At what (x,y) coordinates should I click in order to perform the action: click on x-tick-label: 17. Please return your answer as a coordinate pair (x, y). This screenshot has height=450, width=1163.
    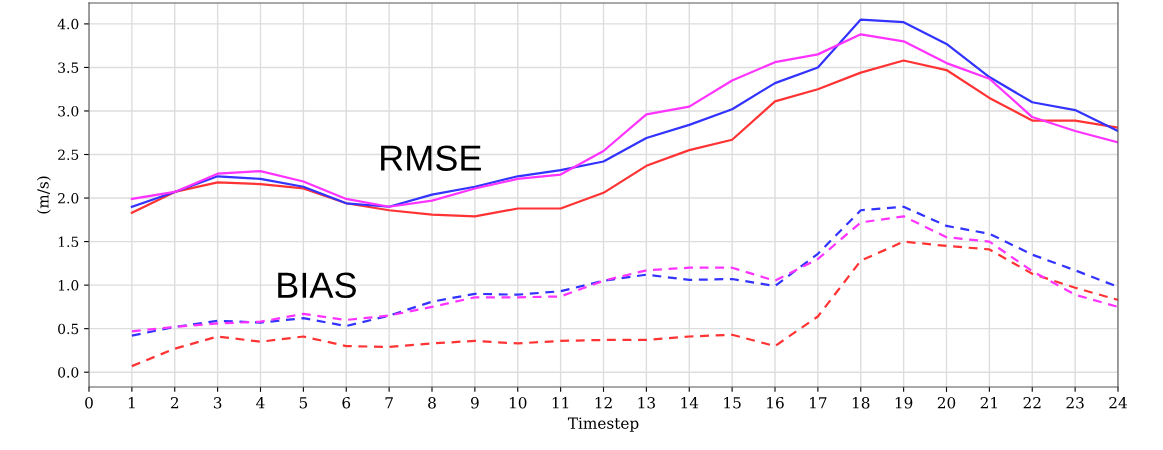
    Looking at the image, I should click on (818, 402).